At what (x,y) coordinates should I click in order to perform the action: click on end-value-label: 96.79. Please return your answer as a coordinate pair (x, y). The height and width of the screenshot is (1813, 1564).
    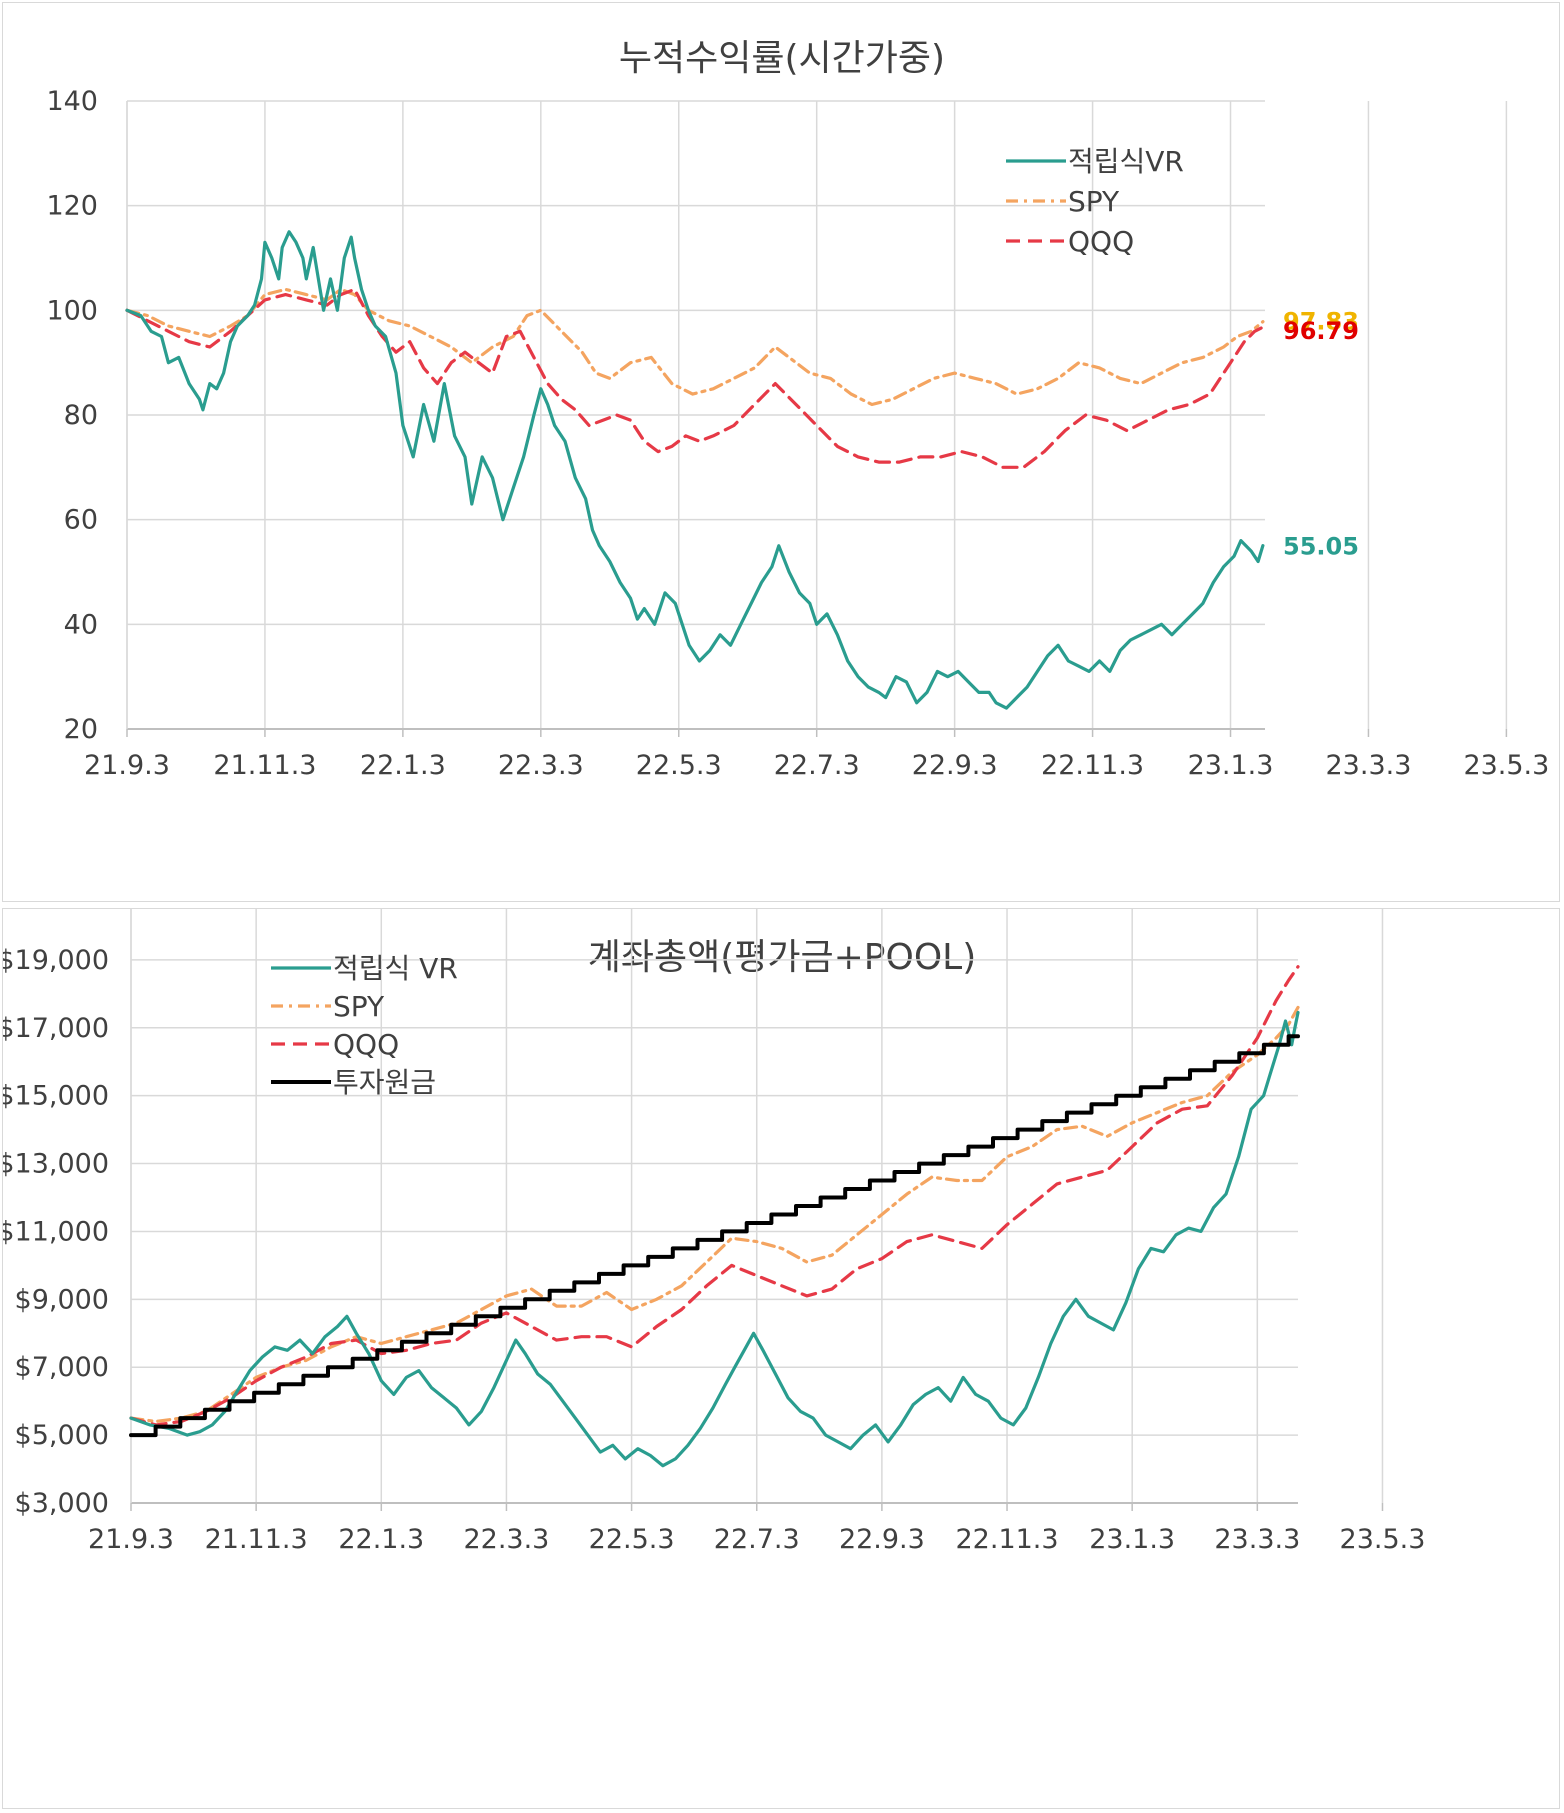
    Looking at the image, I should click on (1321, 331).